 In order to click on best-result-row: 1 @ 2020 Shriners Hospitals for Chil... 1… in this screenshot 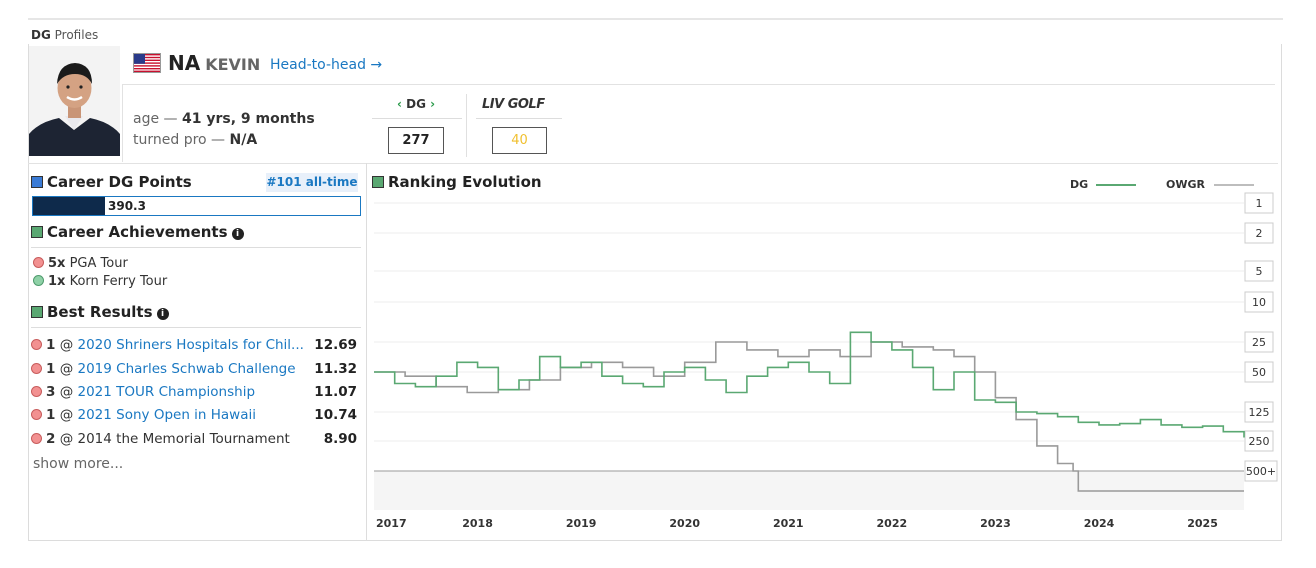, I will do `click(196, 345)`.